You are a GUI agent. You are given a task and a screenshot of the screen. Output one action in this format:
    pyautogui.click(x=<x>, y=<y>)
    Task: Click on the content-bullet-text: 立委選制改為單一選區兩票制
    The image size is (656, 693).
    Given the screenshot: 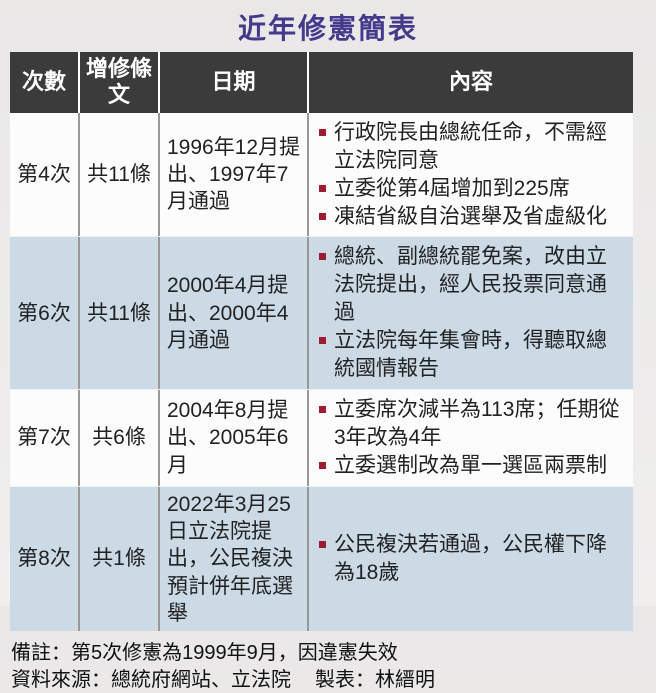 What is the action you would take?
    pyautogui.click(x=470, y=465)
    